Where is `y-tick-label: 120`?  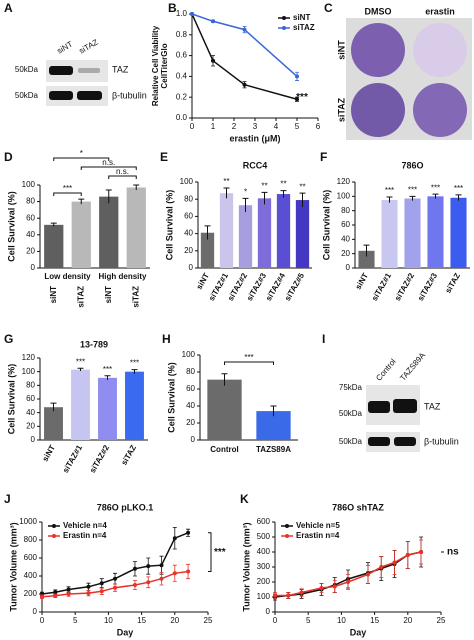
y-tick-label: 120 is located at coordinates (29, 357).